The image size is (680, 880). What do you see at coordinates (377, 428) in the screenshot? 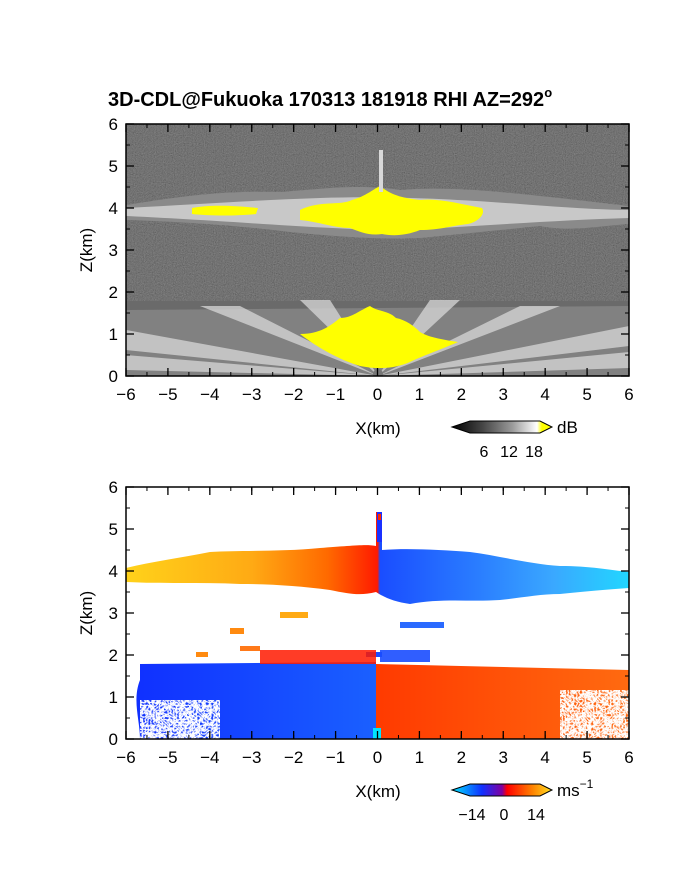
I see `reflectivity-xlabel: X(km)` at bounding box center [377, 428].